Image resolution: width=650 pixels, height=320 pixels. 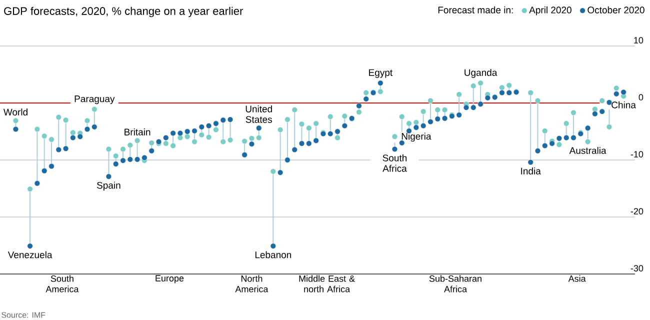 I want to click on x-tick-label: World, so click(x=15, y=112).